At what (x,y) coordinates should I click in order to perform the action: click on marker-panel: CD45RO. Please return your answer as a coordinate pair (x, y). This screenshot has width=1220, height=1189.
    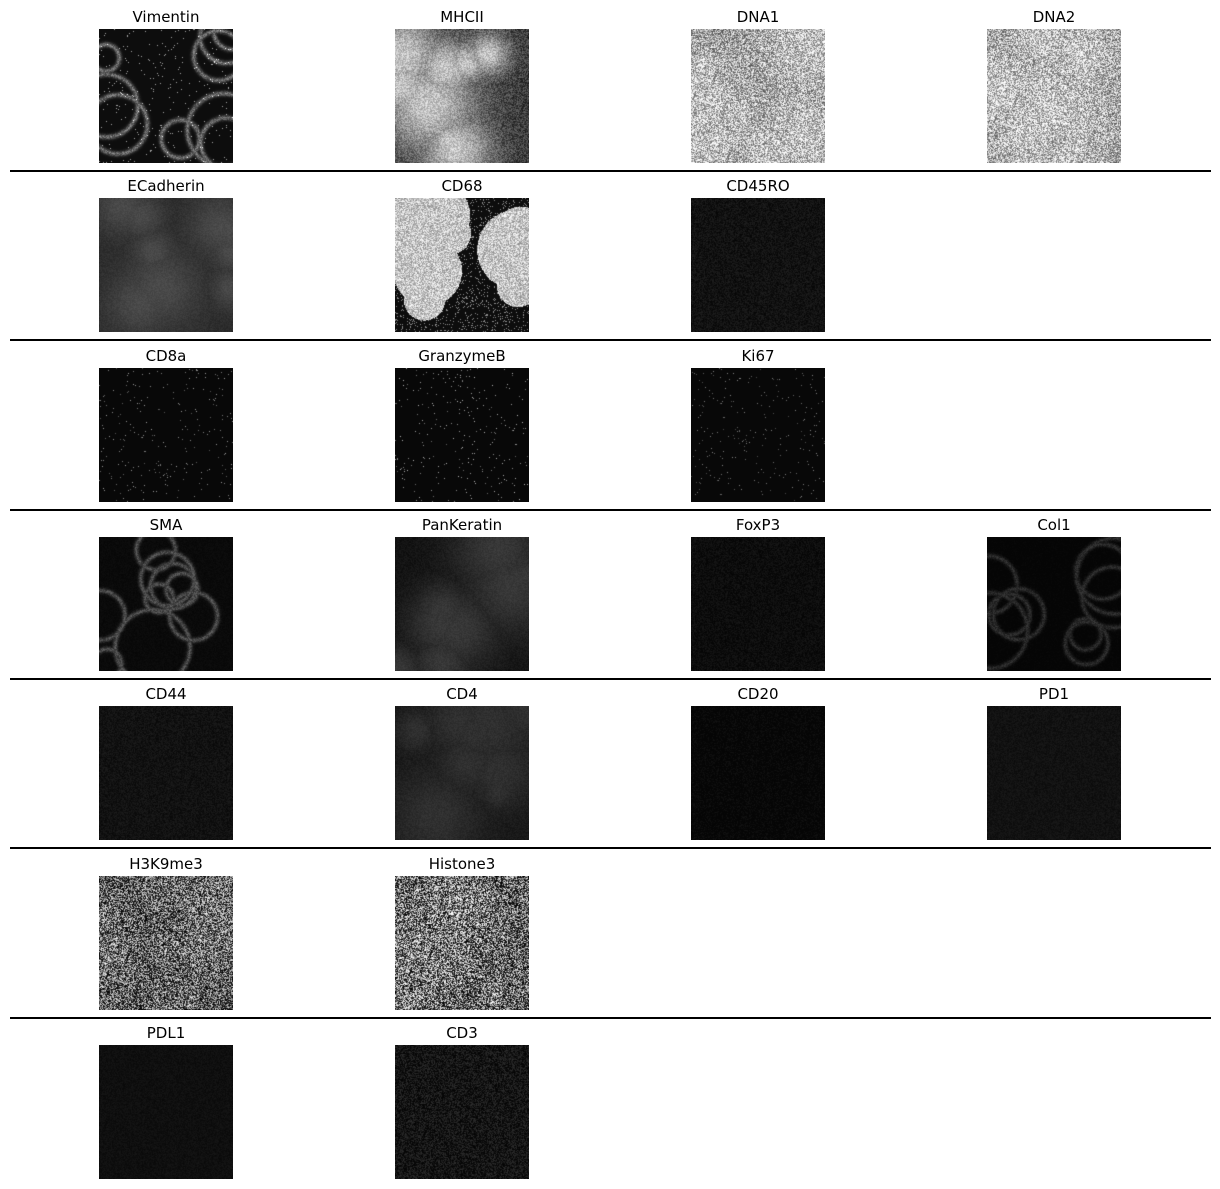
    Looking at the image, I should click on (758, 254).